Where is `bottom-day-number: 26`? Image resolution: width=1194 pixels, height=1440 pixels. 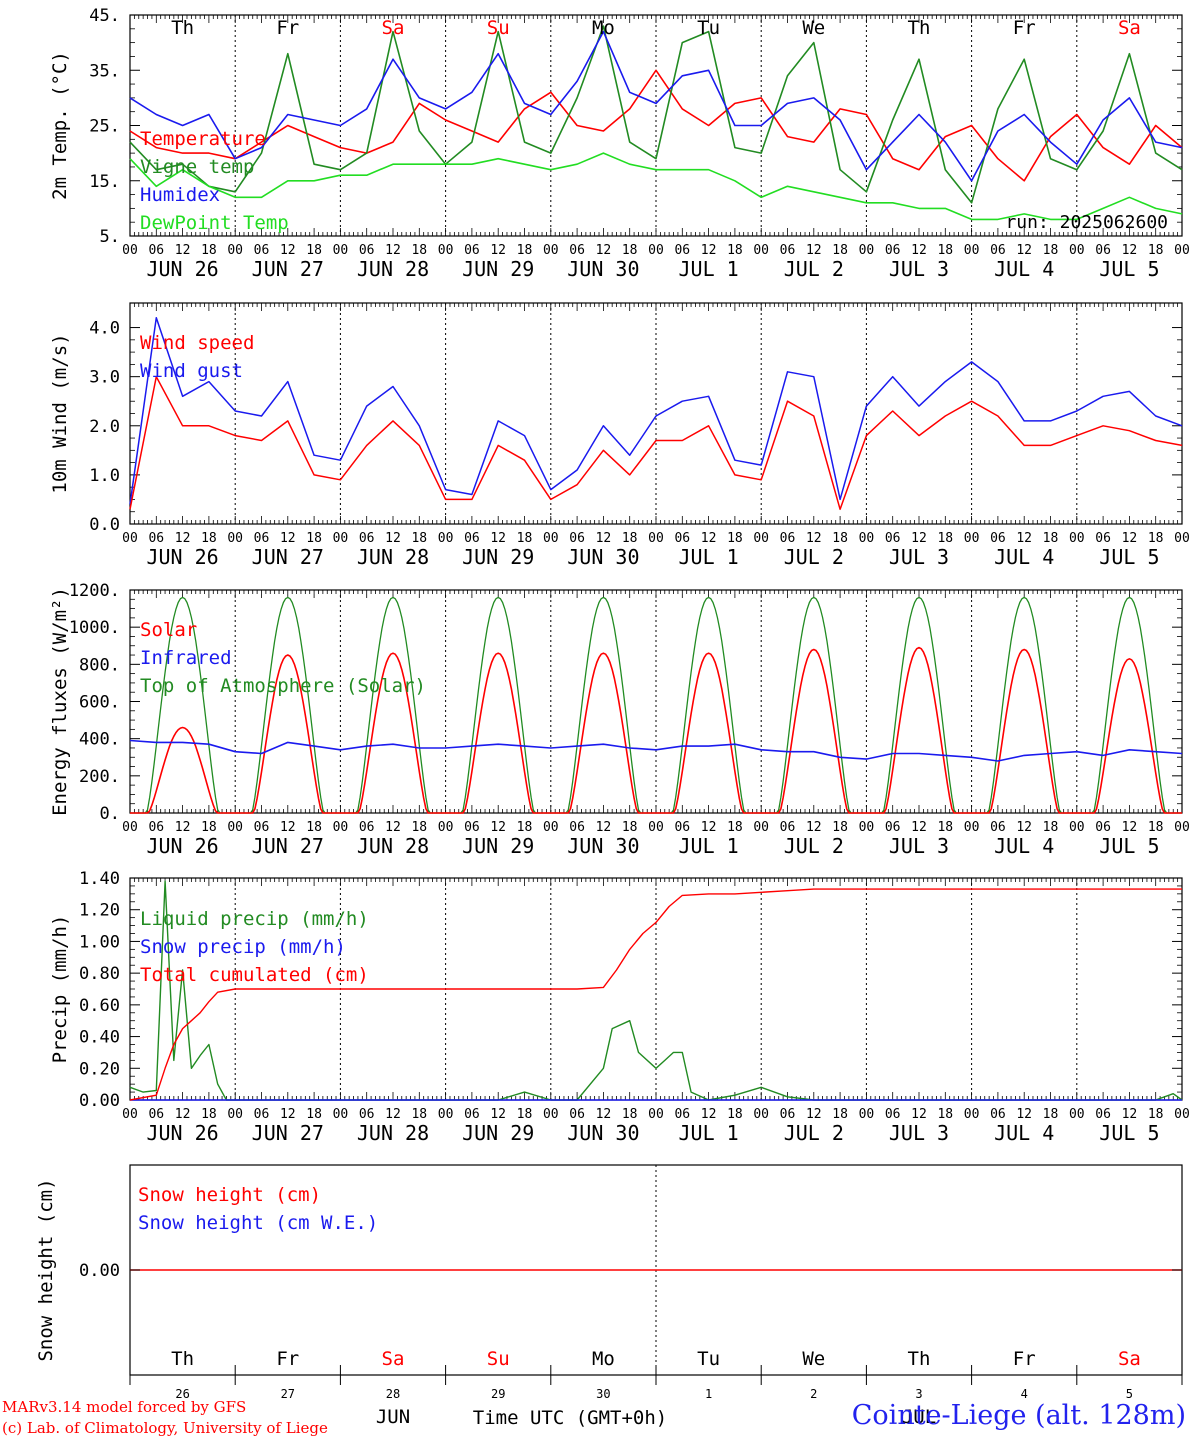 bottom-day-number: 26 is located at coordinates (182, 1394).